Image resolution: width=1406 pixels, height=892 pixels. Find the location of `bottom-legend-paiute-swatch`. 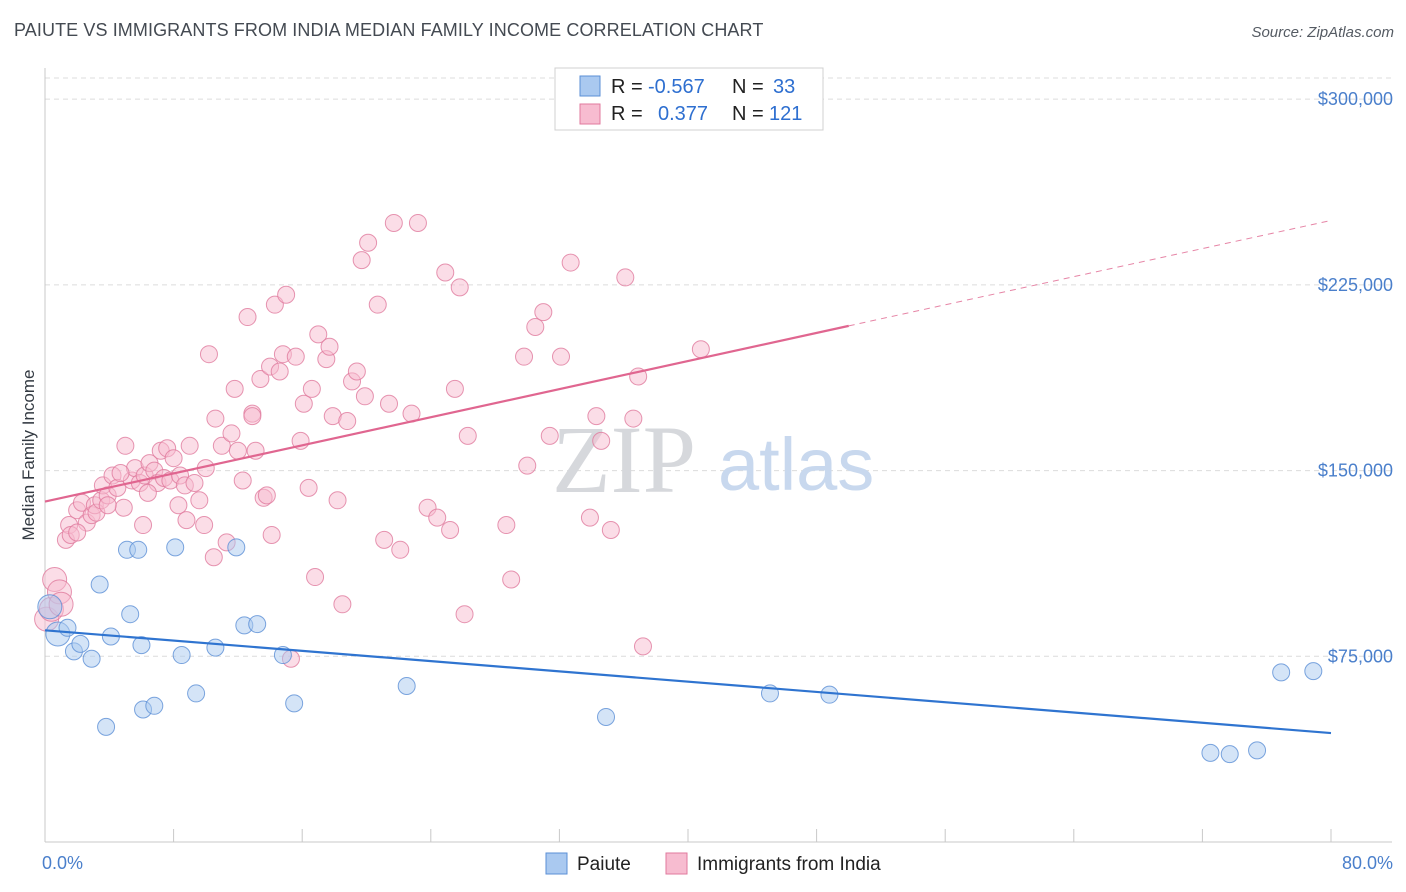

bottom-legend-paiute-swatch is located at coordinates (556, 863).